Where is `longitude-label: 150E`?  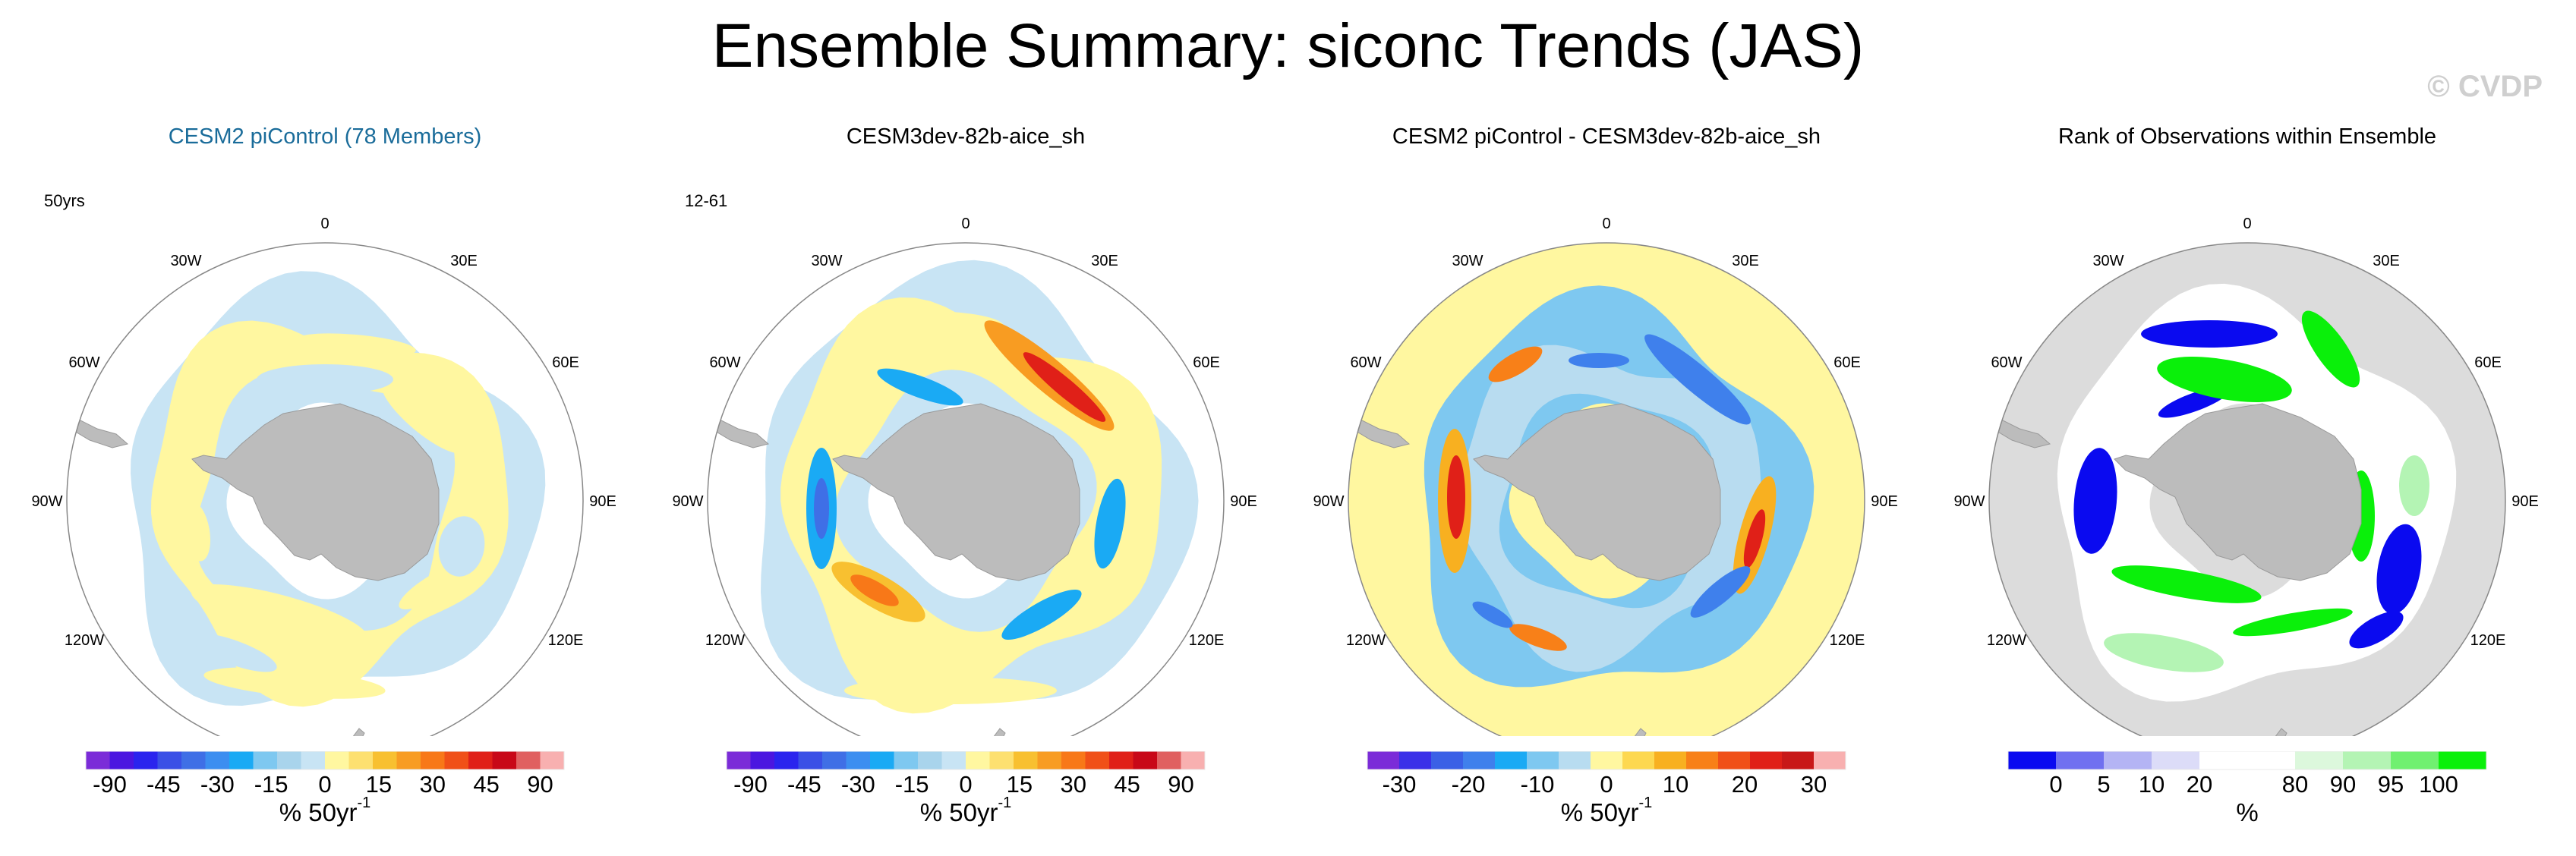
longitude-label: 150E is located at coordinates (2386, 735).